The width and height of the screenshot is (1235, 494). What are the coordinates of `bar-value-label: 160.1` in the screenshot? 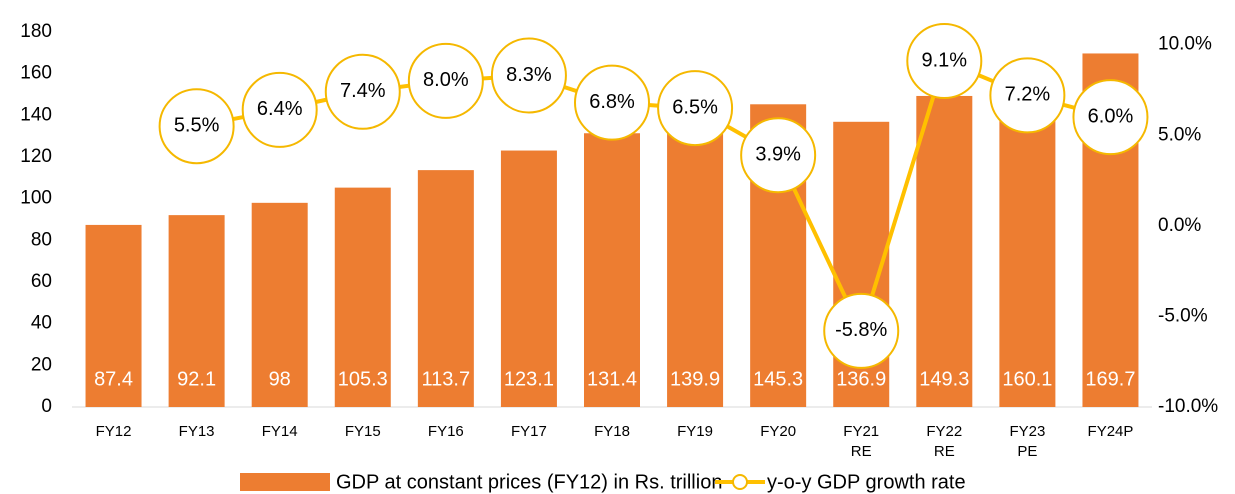 It's located at (1027, 379).